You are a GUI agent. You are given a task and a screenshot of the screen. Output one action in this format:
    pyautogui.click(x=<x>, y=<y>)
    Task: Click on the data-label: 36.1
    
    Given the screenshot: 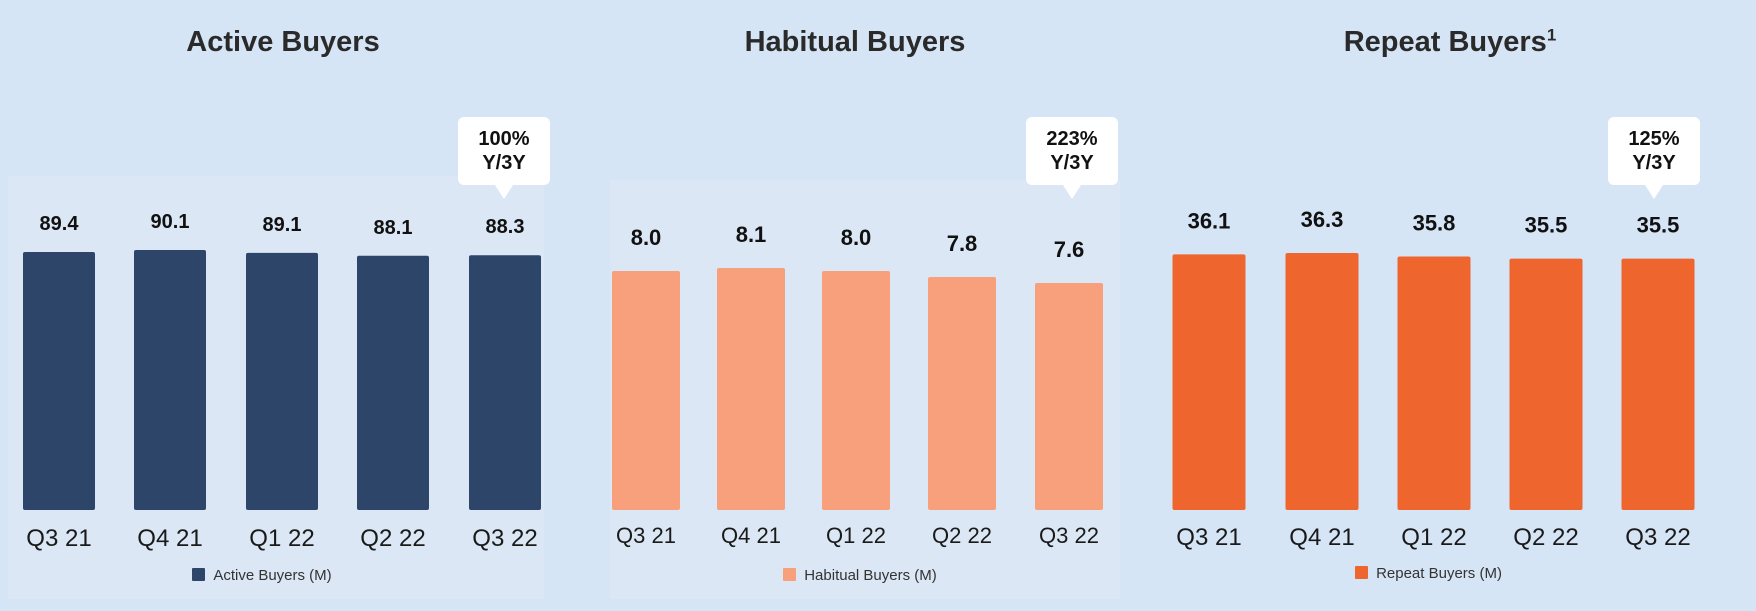 What is the action you would take?
    pyautogui.click(x=1209, y=220)
    